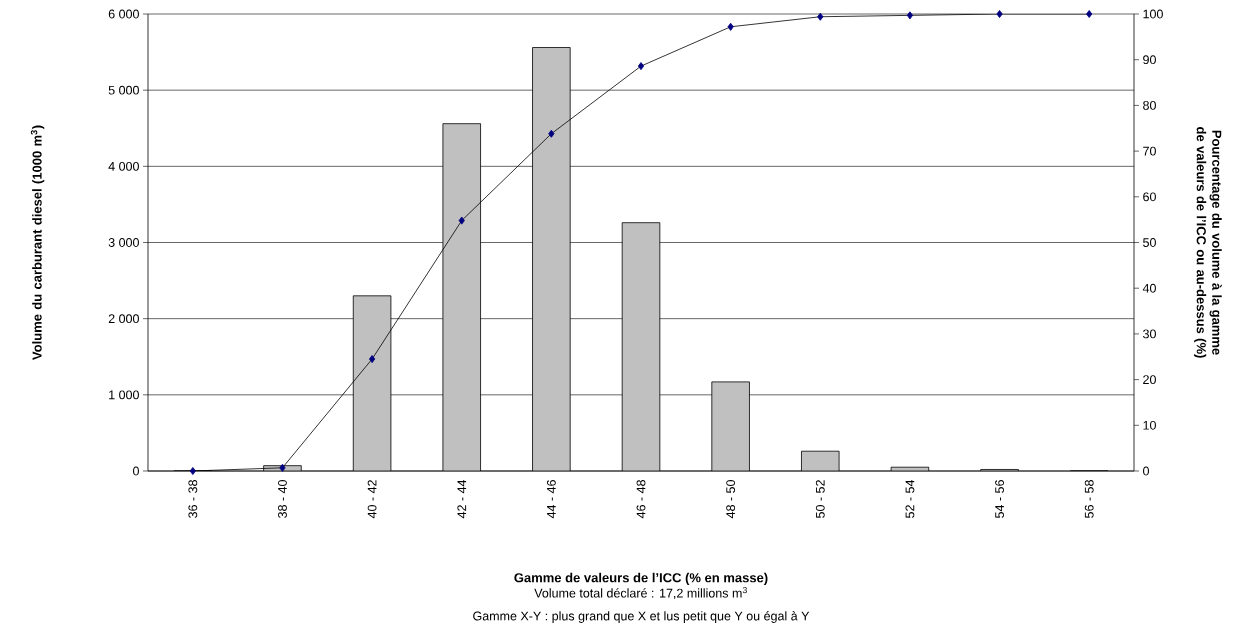  I want to click on text: Volume total déclaré : 17,2 millions m$^{3}$, so click(640, 593).